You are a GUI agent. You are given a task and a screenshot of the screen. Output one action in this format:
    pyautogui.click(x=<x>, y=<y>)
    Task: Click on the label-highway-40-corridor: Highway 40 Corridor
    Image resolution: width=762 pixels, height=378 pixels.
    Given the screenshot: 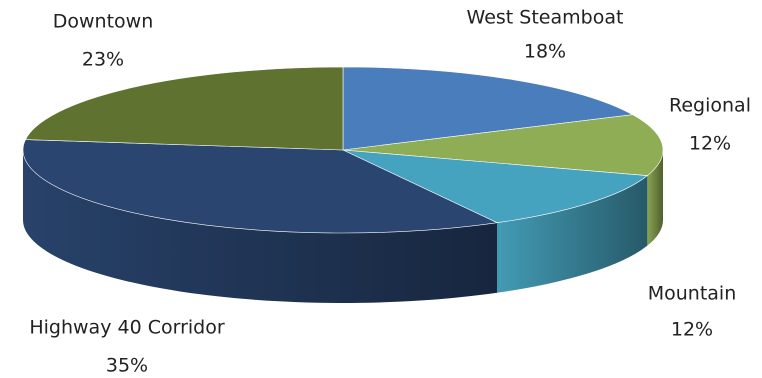 What is the action you would take?
    pyautogui.click(x=126, y=328)
    